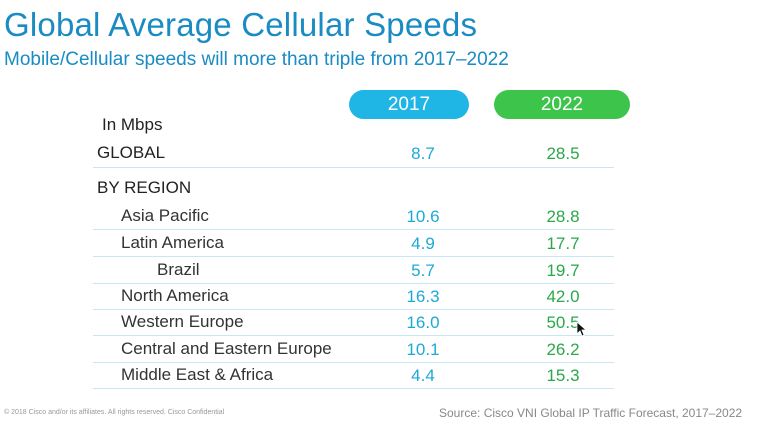 This screenshot has width=768, height=428. Describe the element at coordinates (226, 348) in the screenshot. I see `row-label: Central and Eastern Europe` at that location.